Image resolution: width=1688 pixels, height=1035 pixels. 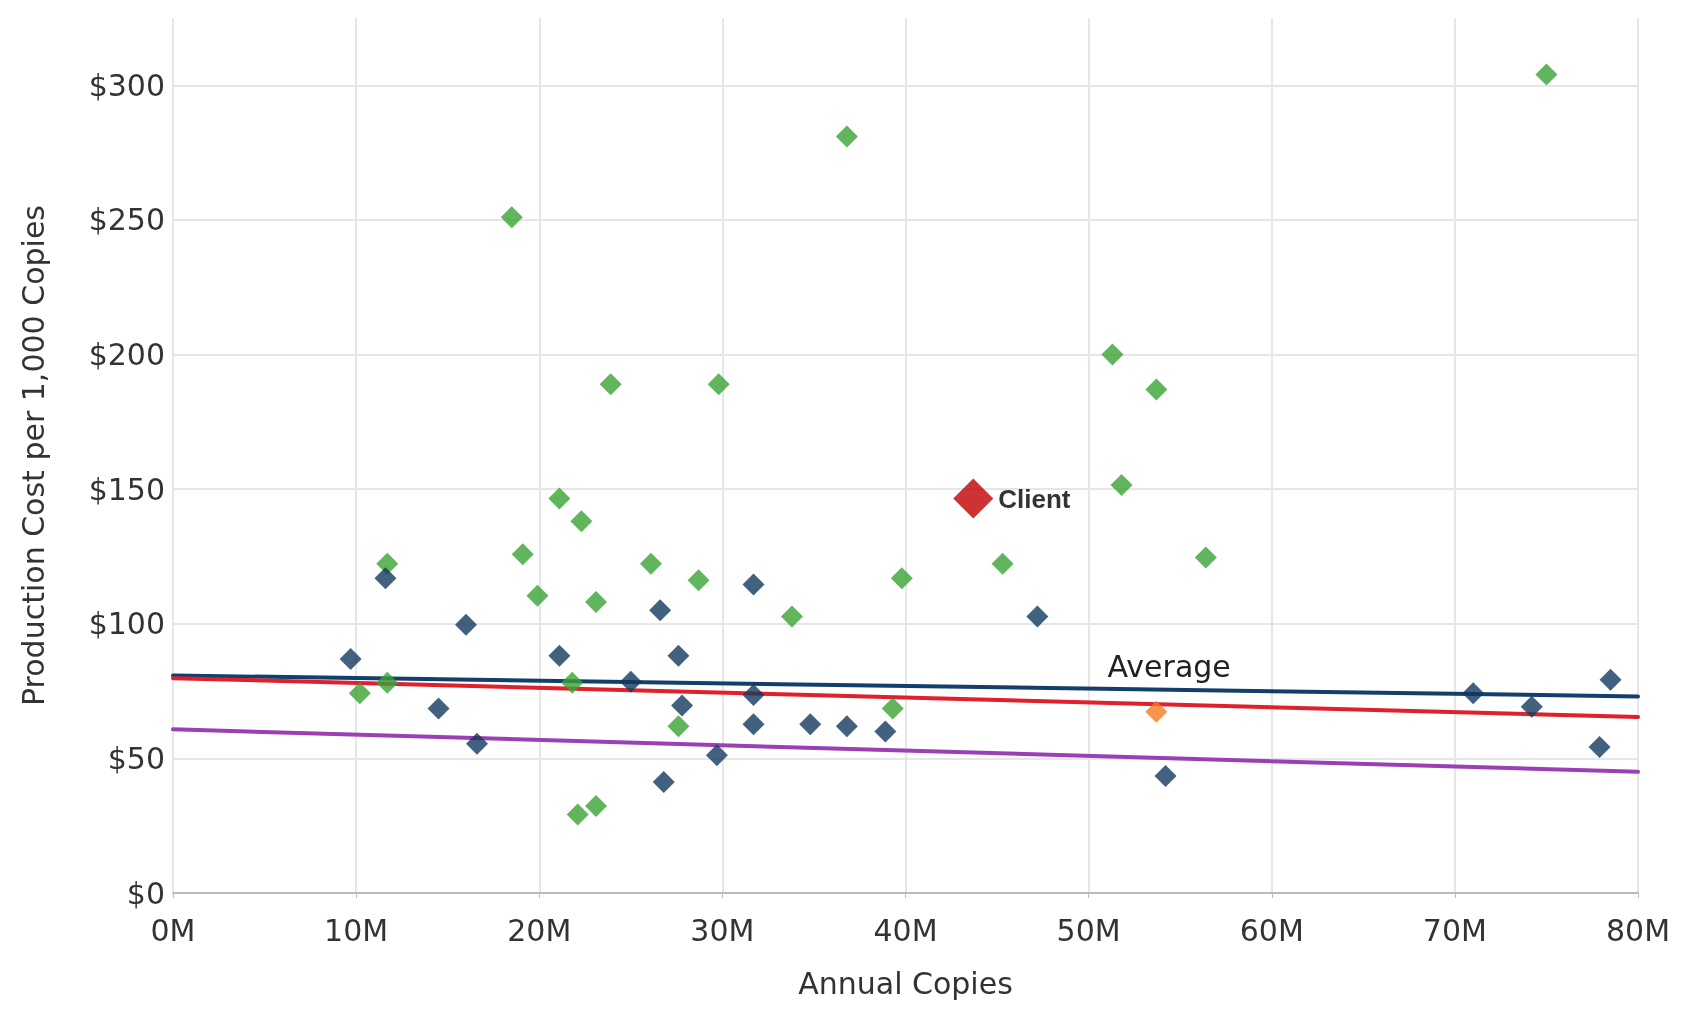 I want to click on x-tick-label: 40M, so click(x=905, y=930).